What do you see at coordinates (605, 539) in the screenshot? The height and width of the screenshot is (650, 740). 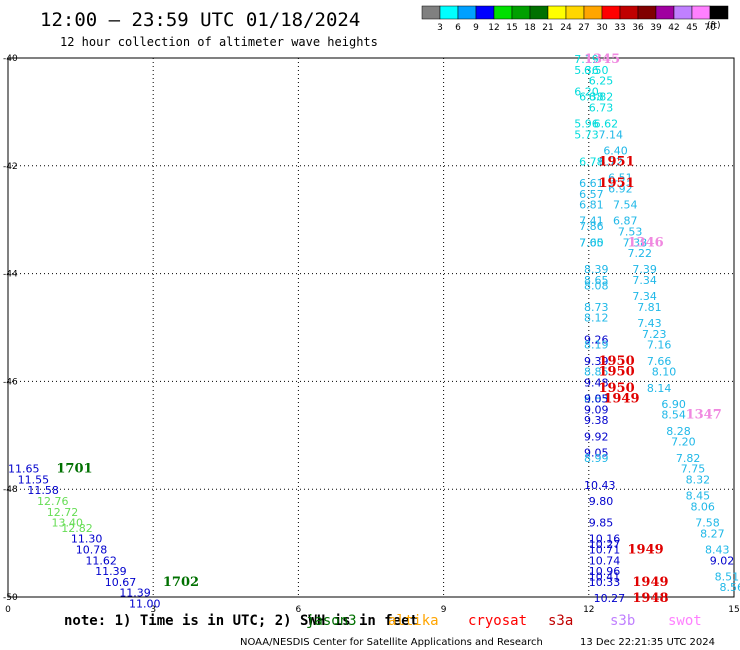 I see `wave-height-label: 10.16` at bounding box center [605, 539].